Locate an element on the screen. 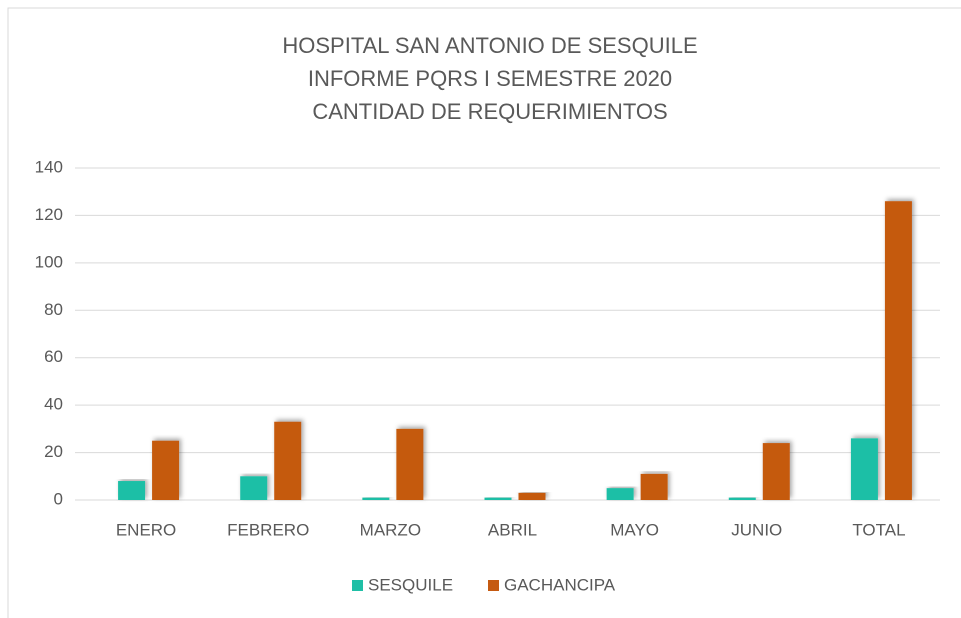  legend-label: SESQUILE is located at coordinates (410, 584).